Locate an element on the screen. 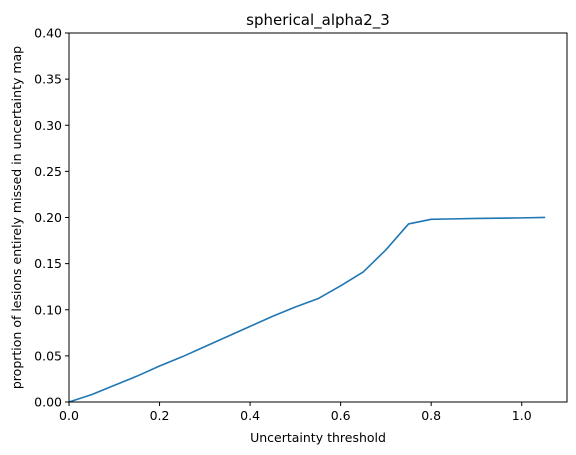 The width and height of the screenshot is (576, 455). y-tick-label: 0.30 is located at coordinates (48, 125).